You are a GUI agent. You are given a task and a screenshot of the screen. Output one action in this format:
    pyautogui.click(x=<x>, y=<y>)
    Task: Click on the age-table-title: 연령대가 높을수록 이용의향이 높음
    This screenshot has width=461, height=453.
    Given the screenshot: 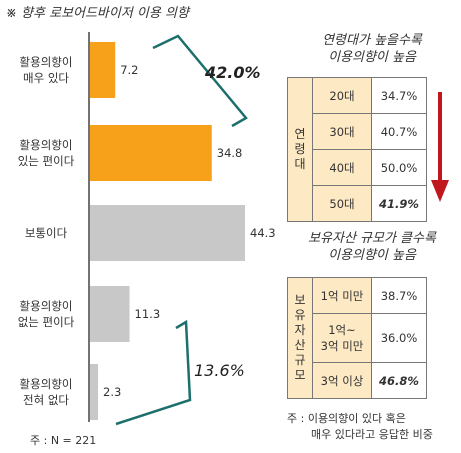 What is the action you would take?
    pyautogui.click(x=372, y=49)
    